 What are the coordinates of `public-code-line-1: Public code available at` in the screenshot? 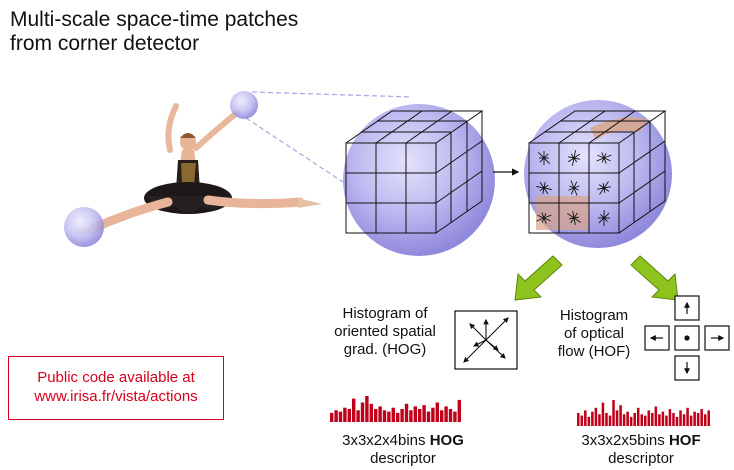 It's located at (116, 377).